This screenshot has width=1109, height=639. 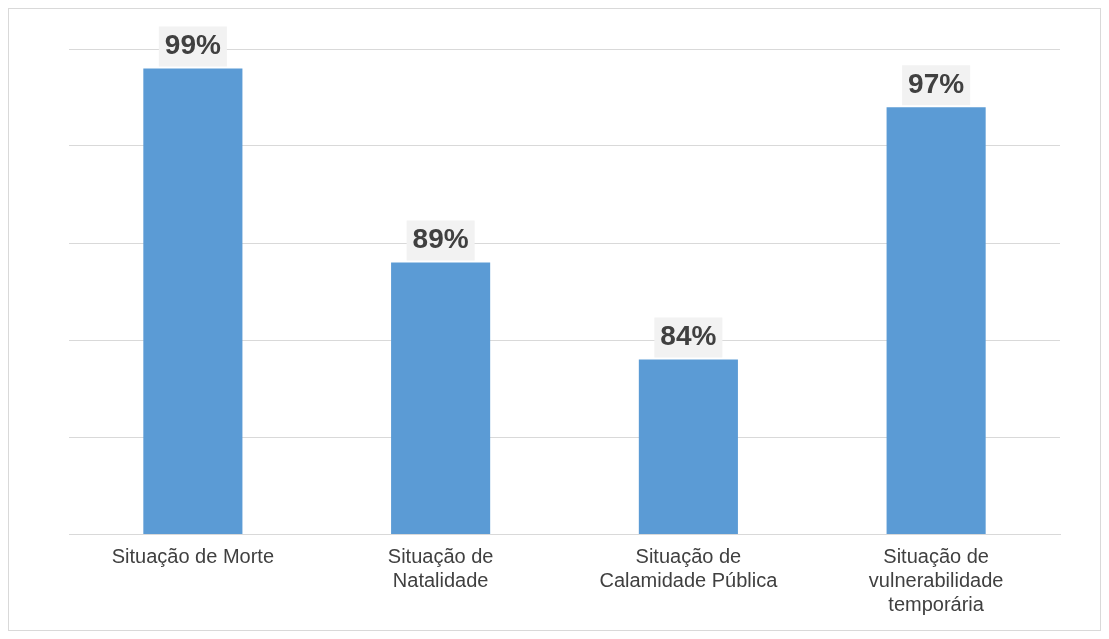 I want to click on data-label: 84%, so click(x=688, y=336).